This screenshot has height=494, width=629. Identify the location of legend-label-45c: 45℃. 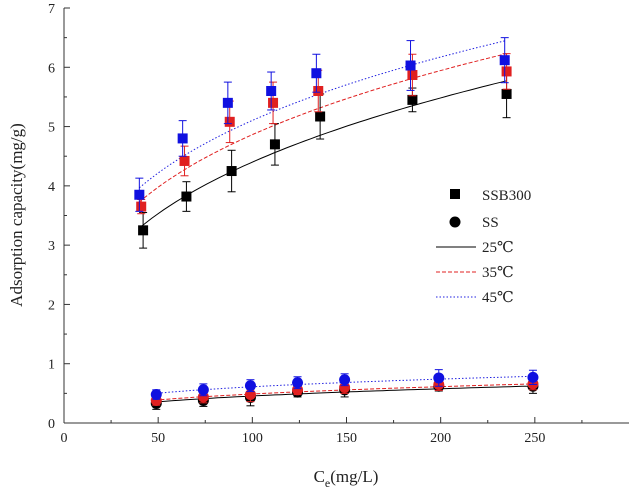
(498, 298).